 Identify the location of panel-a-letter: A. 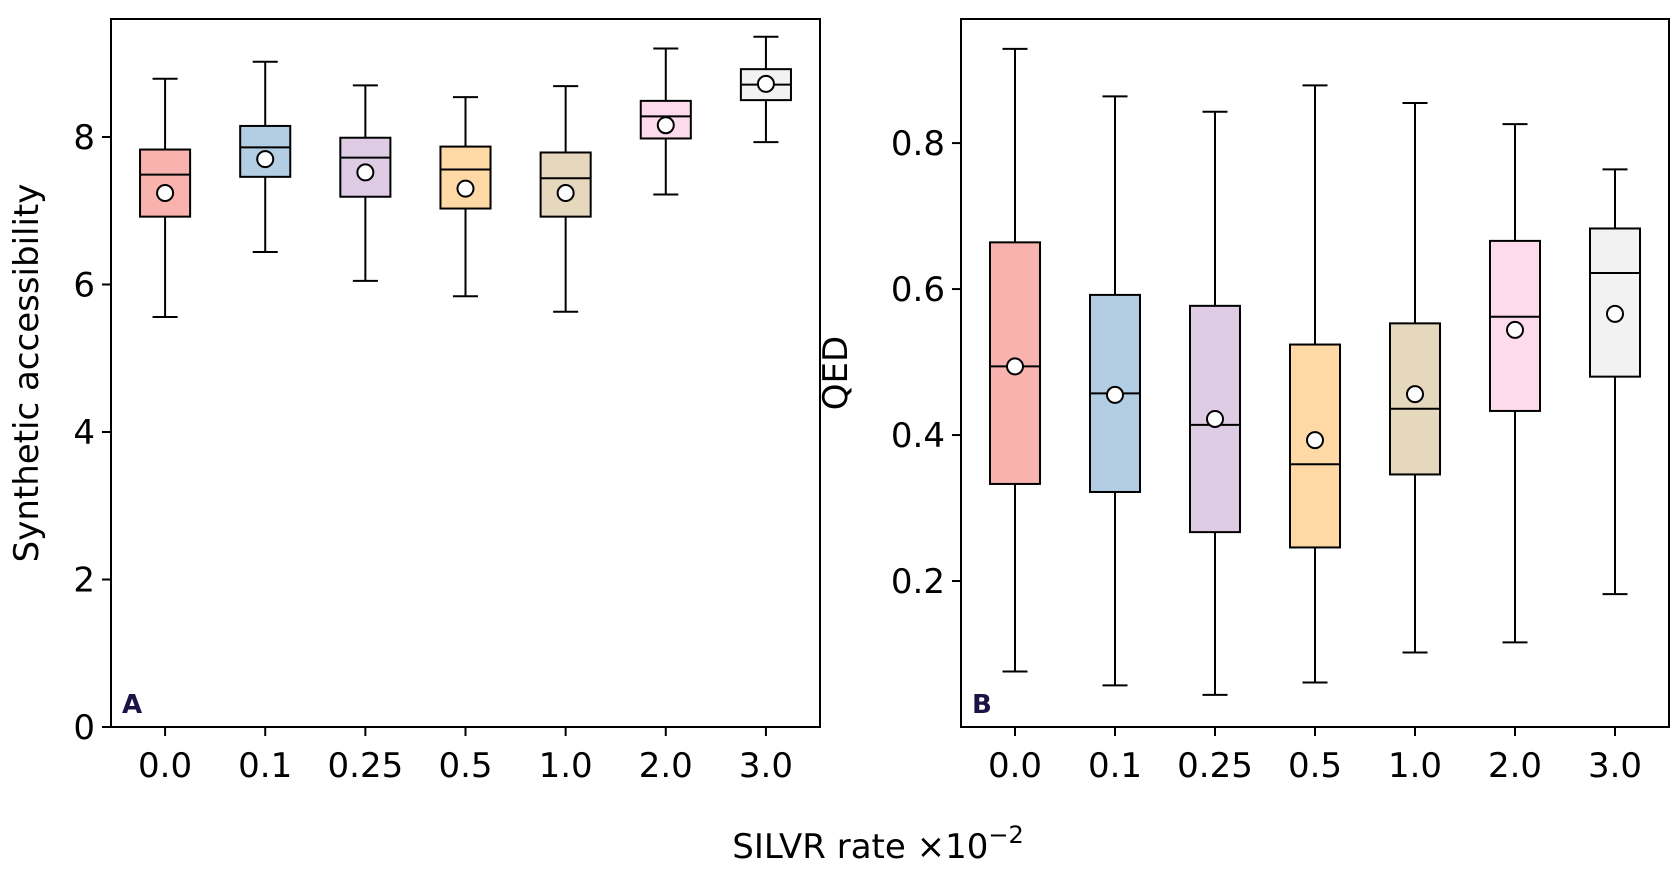
(132, 705).